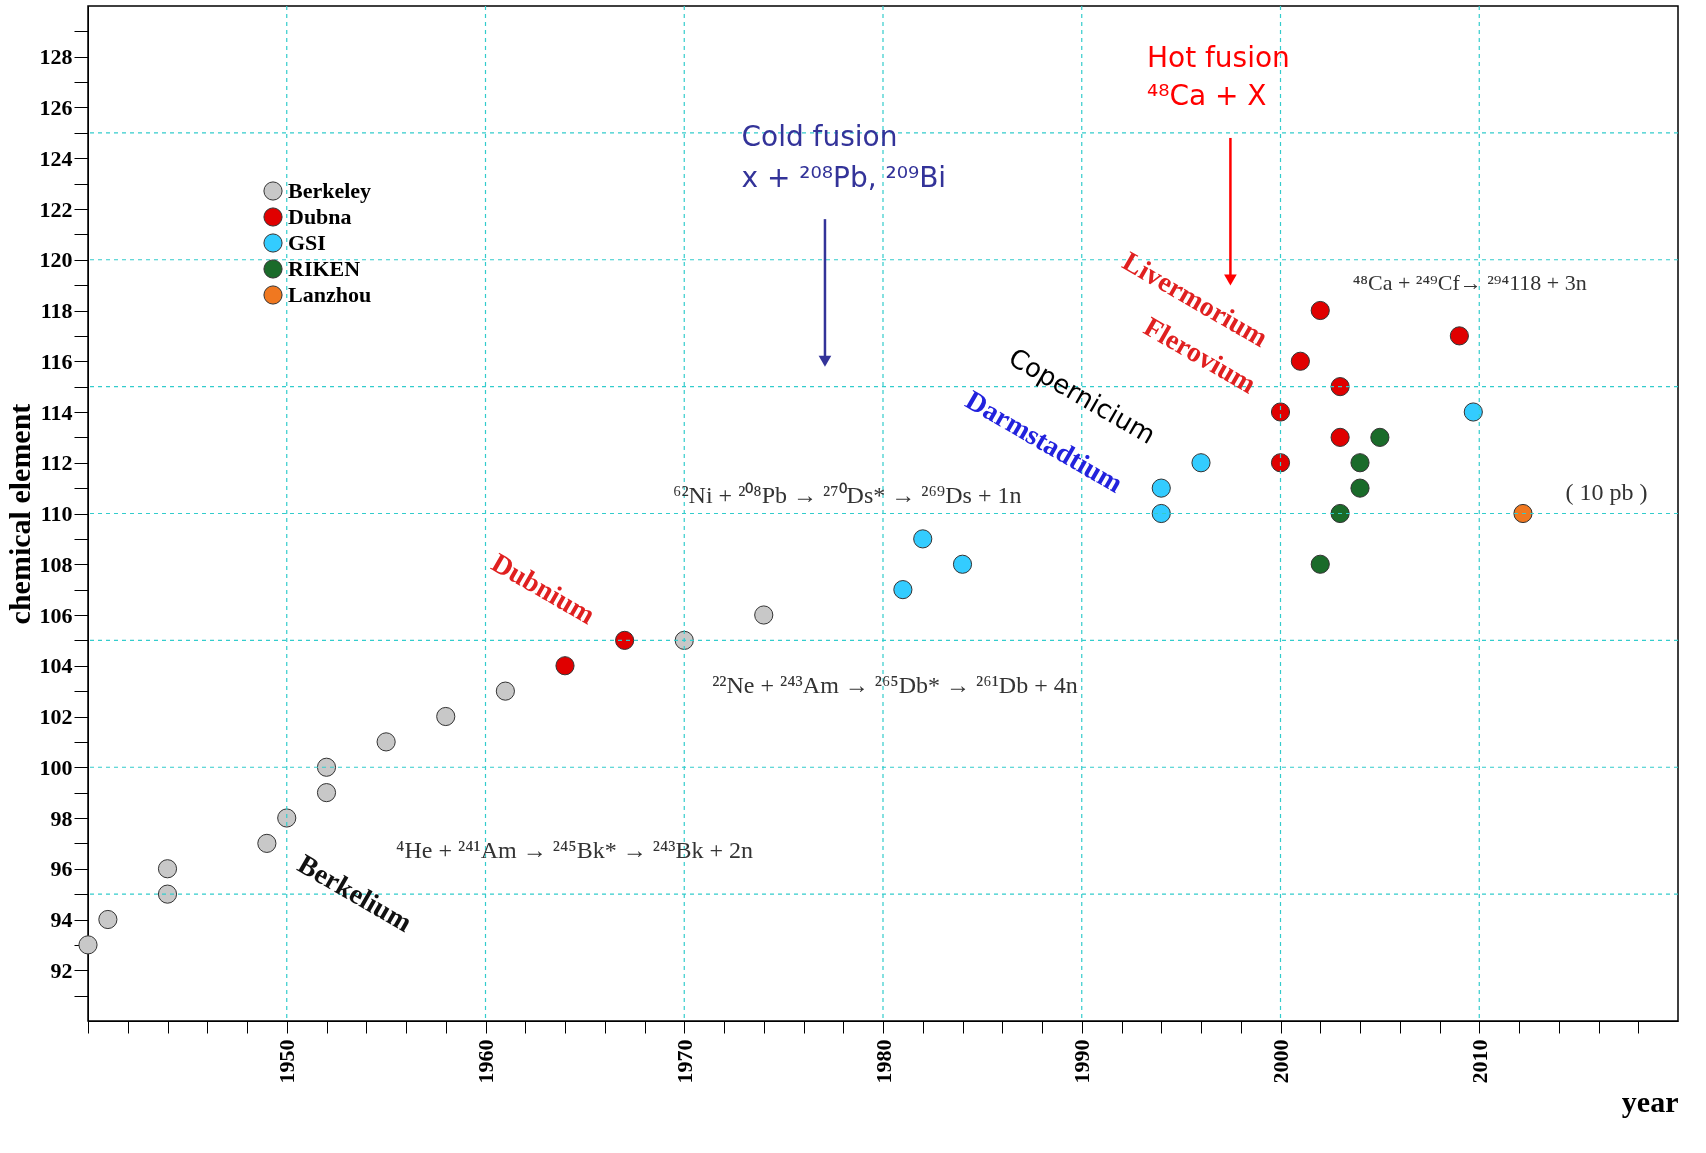 The image size is (1706, 1153). What do you see at coordinates (819, 136) in the screenshot?
I see `annotation: Cold fusion` at bounding box center [819, 136].